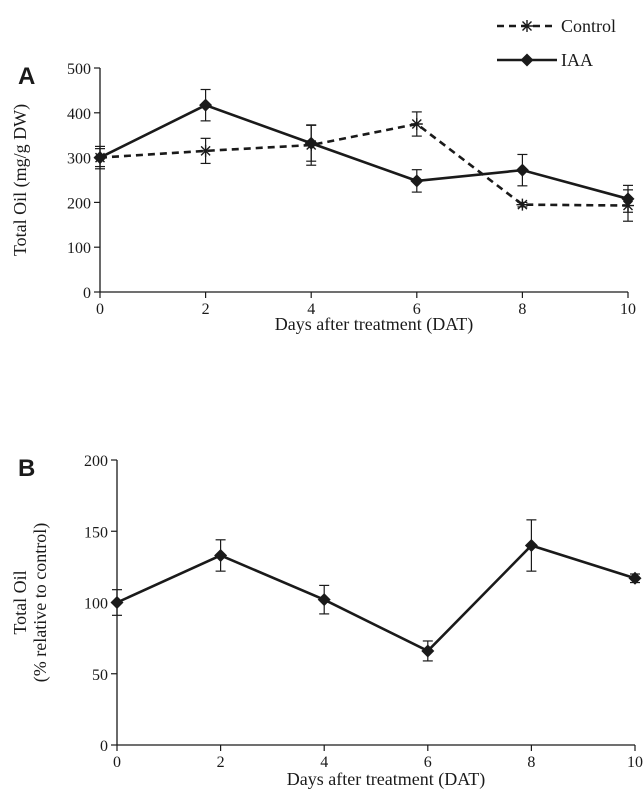  What do you see at coordinates (577, 60) in the screenshot?
I see `legend-label: IAA` at bounding box center [577, 60].